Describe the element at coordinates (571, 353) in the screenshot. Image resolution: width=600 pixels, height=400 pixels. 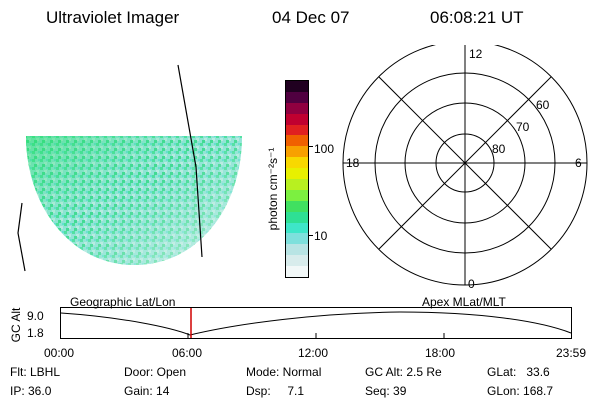
I see `x-tick-2359: 23:59` at that location.